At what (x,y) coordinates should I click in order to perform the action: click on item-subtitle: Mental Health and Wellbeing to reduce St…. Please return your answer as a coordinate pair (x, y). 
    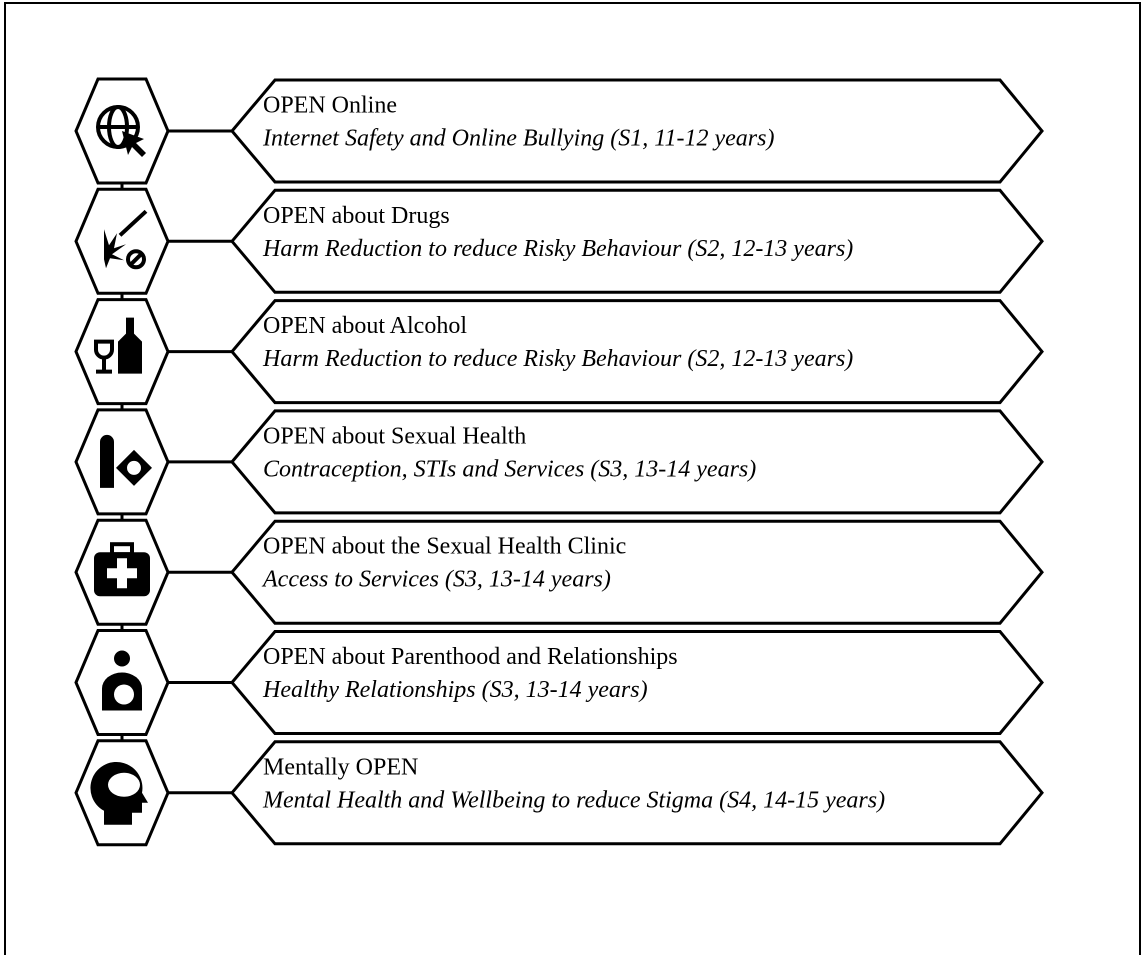
    Looking at the image, I should click on (573, 800).